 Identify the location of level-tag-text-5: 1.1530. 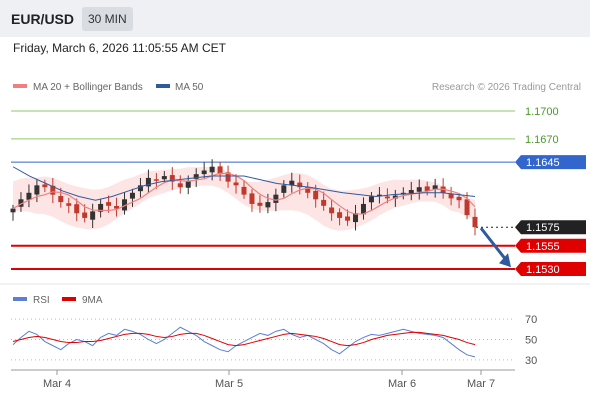
(543, 270).